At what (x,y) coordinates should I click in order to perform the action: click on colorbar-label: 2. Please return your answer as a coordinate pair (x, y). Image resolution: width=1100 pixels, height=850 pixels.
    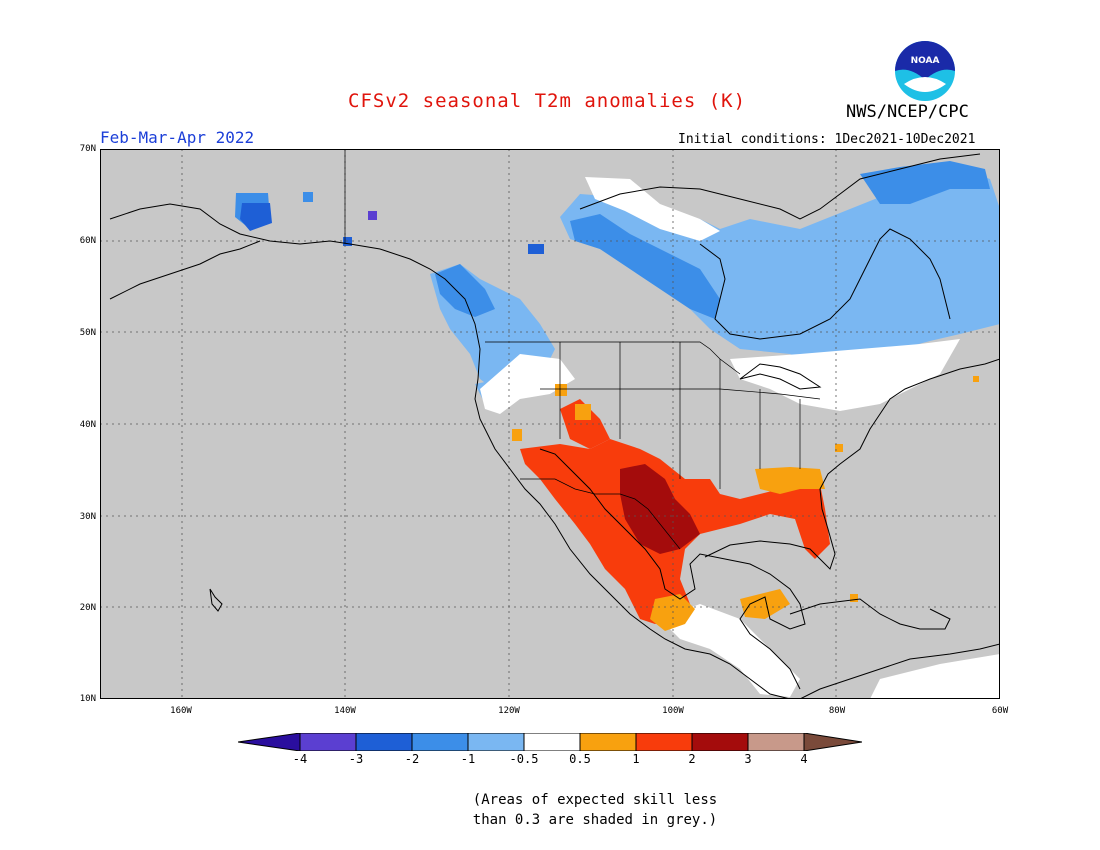
    Looking at the image, I should click on (692, 759).